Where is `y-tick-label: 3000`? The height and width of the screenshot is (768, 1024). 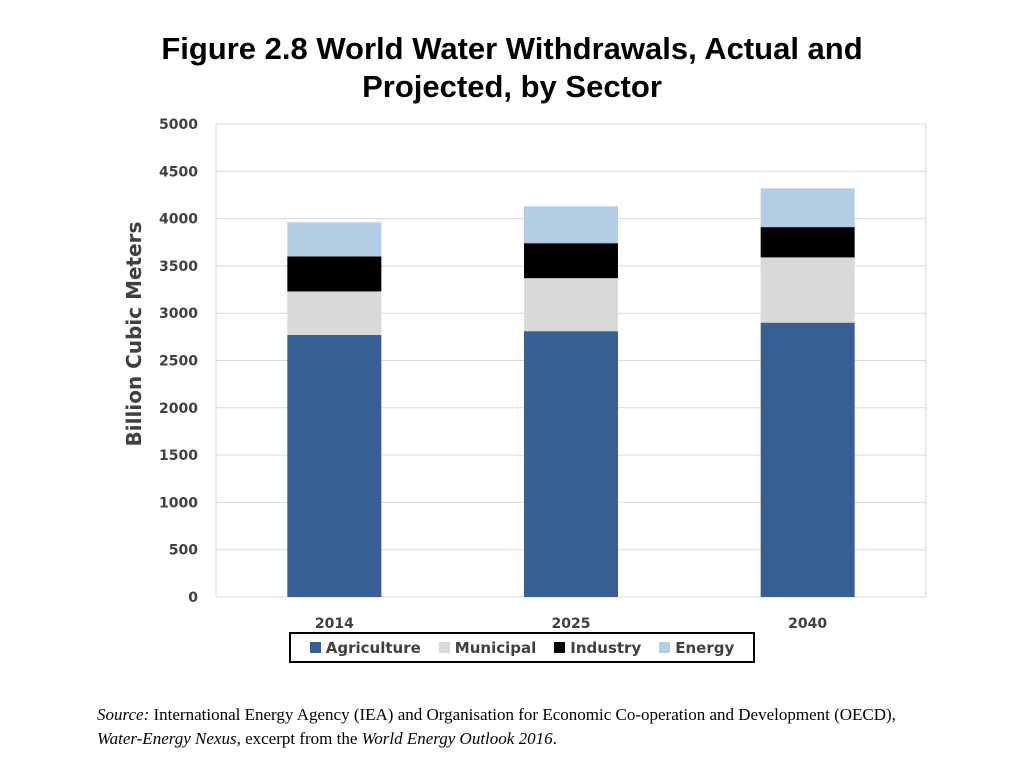 y-tick-label: 3000 is located at coordinates (178, 314).